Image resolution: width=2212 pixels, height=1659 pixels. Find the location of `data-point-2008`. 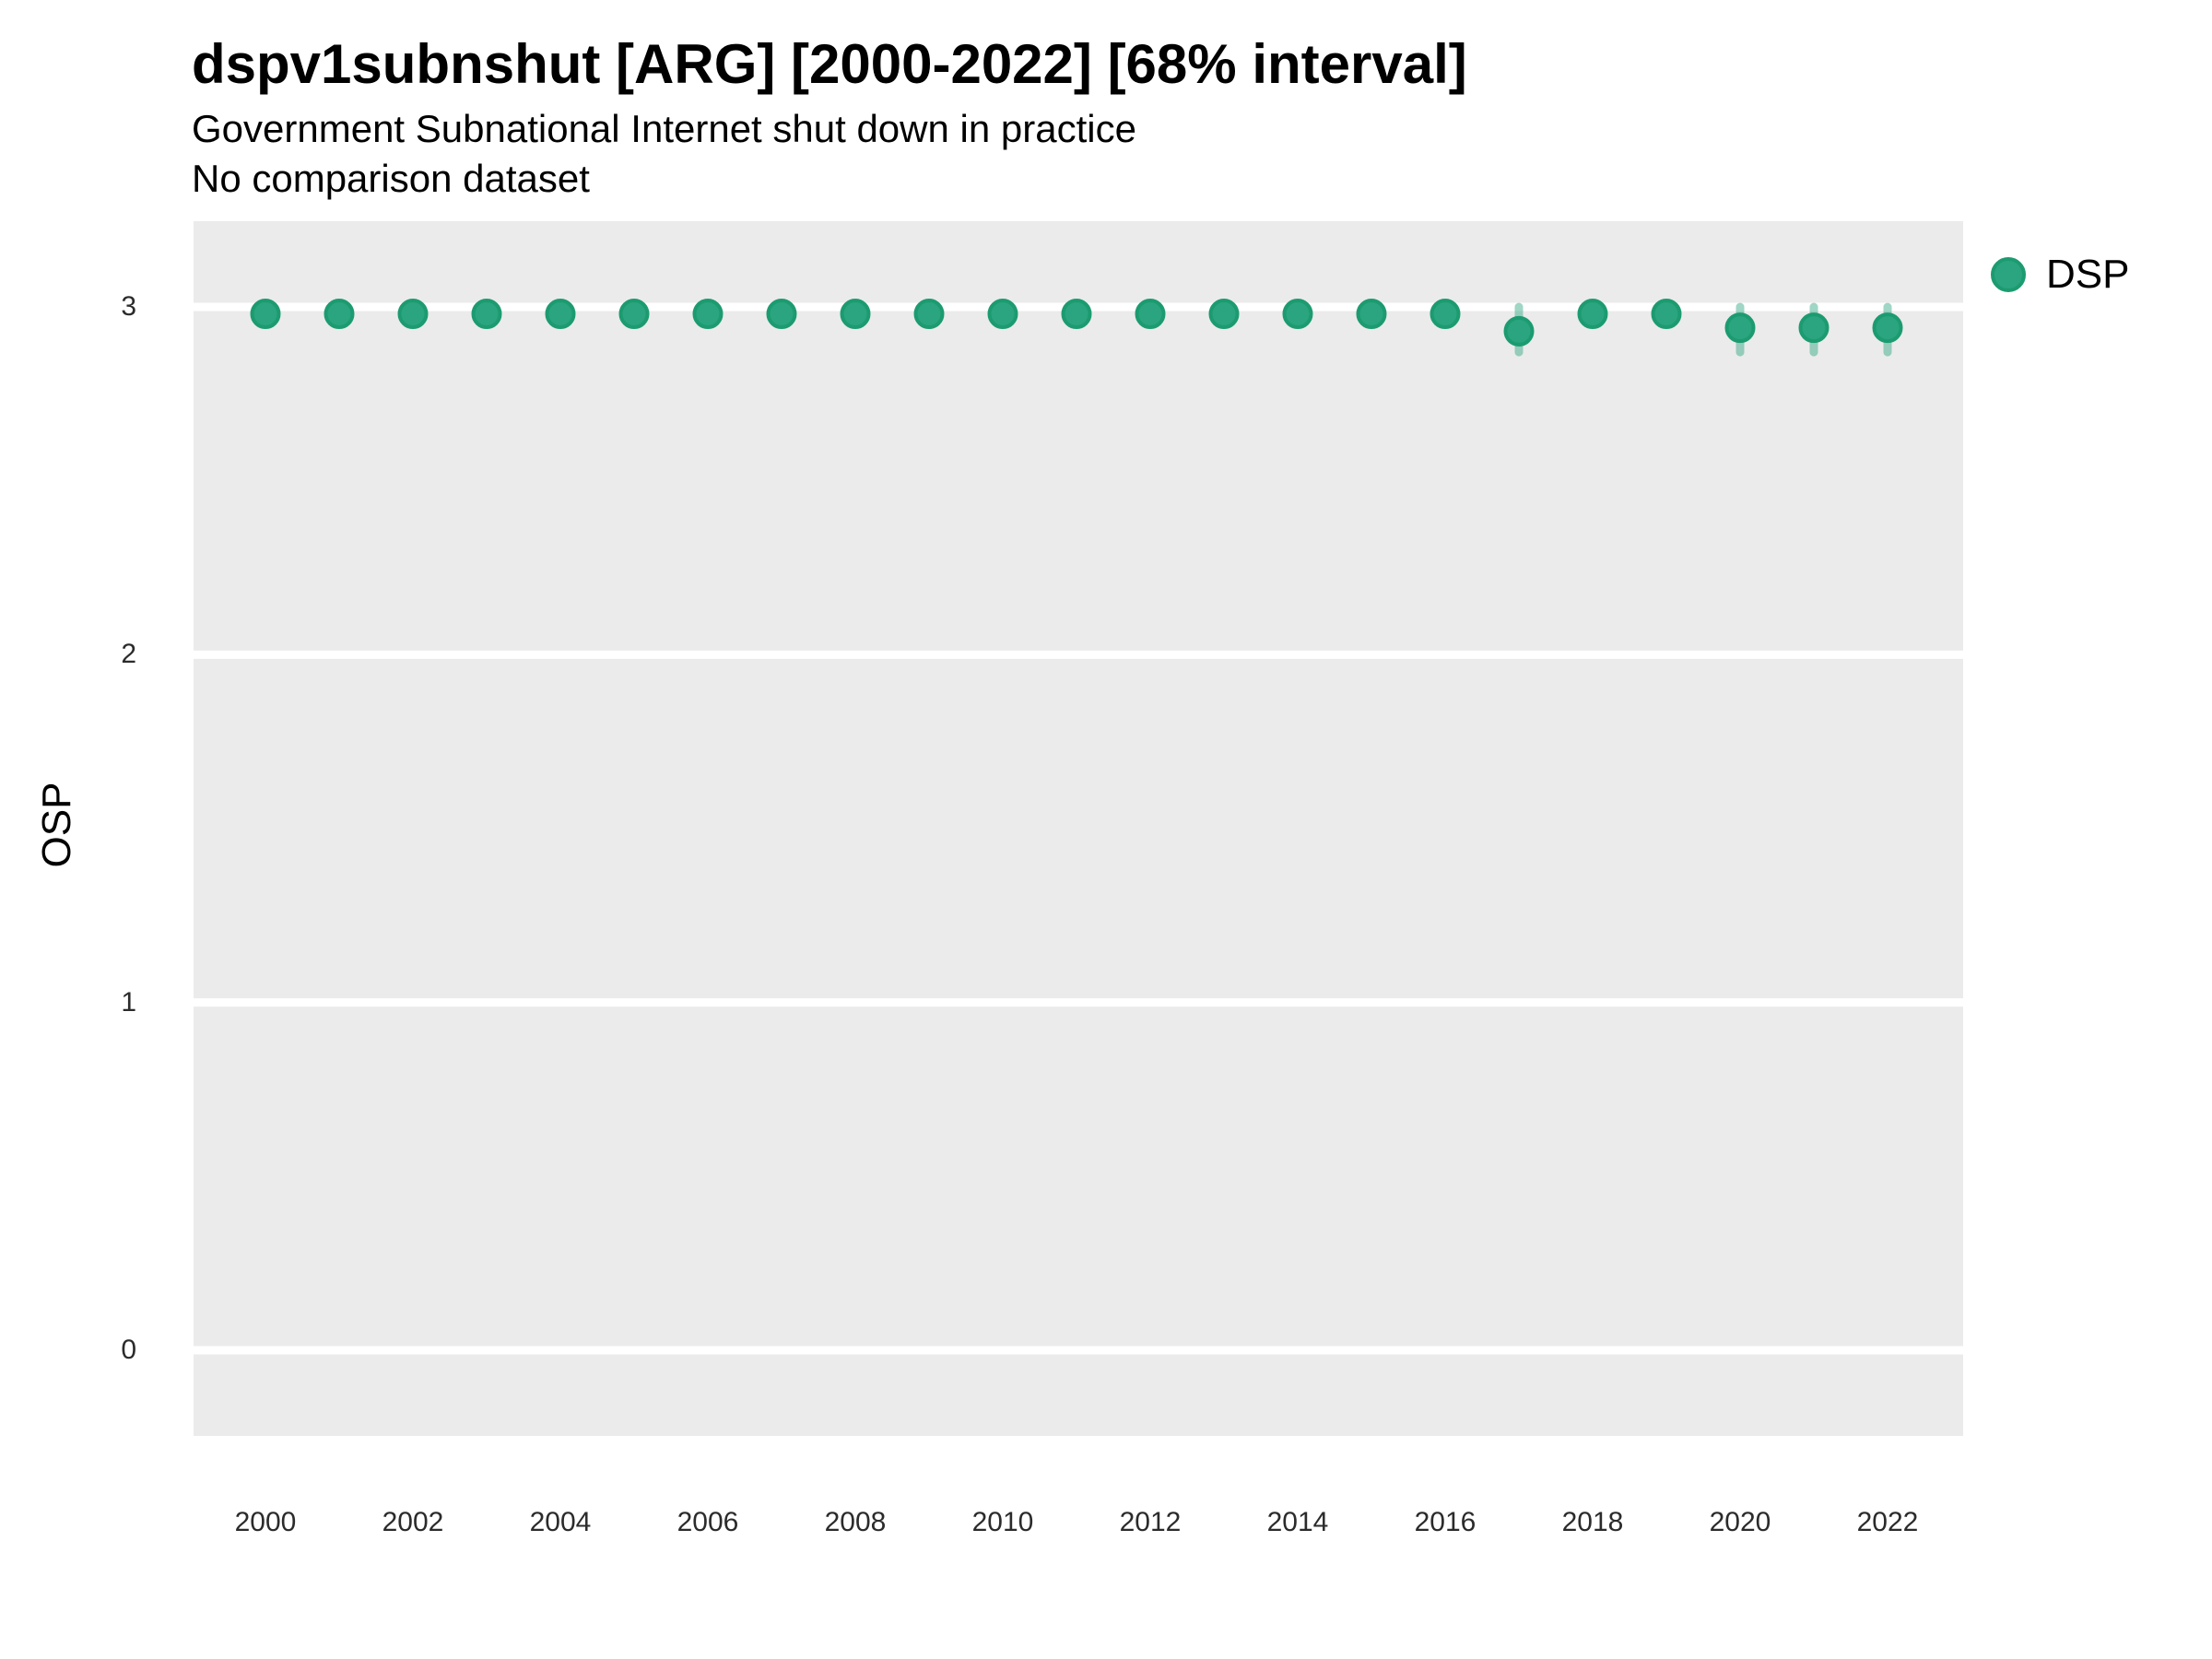

data-point-2008 is located at coordinates (855, 314).